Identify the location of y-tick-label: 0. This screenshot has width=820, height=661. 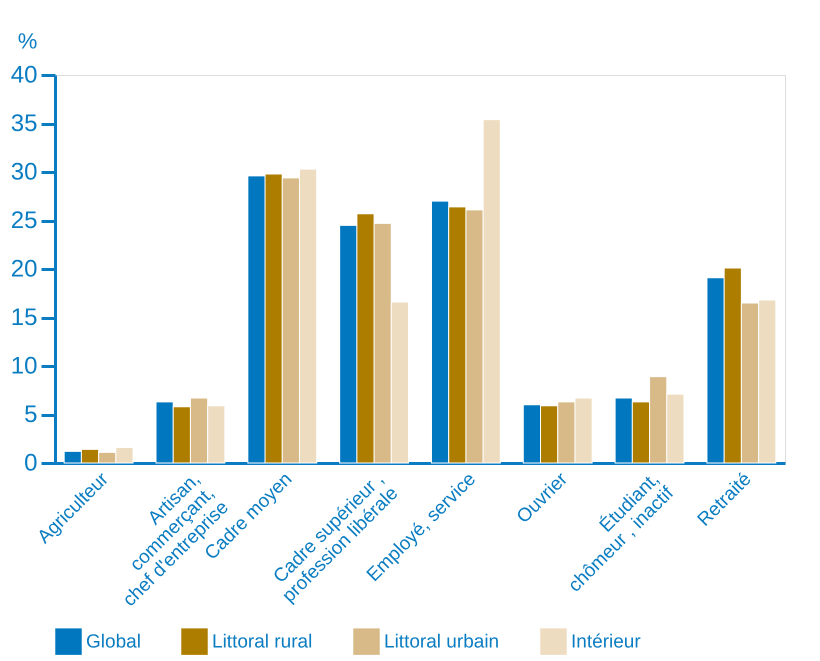
(31, 463).